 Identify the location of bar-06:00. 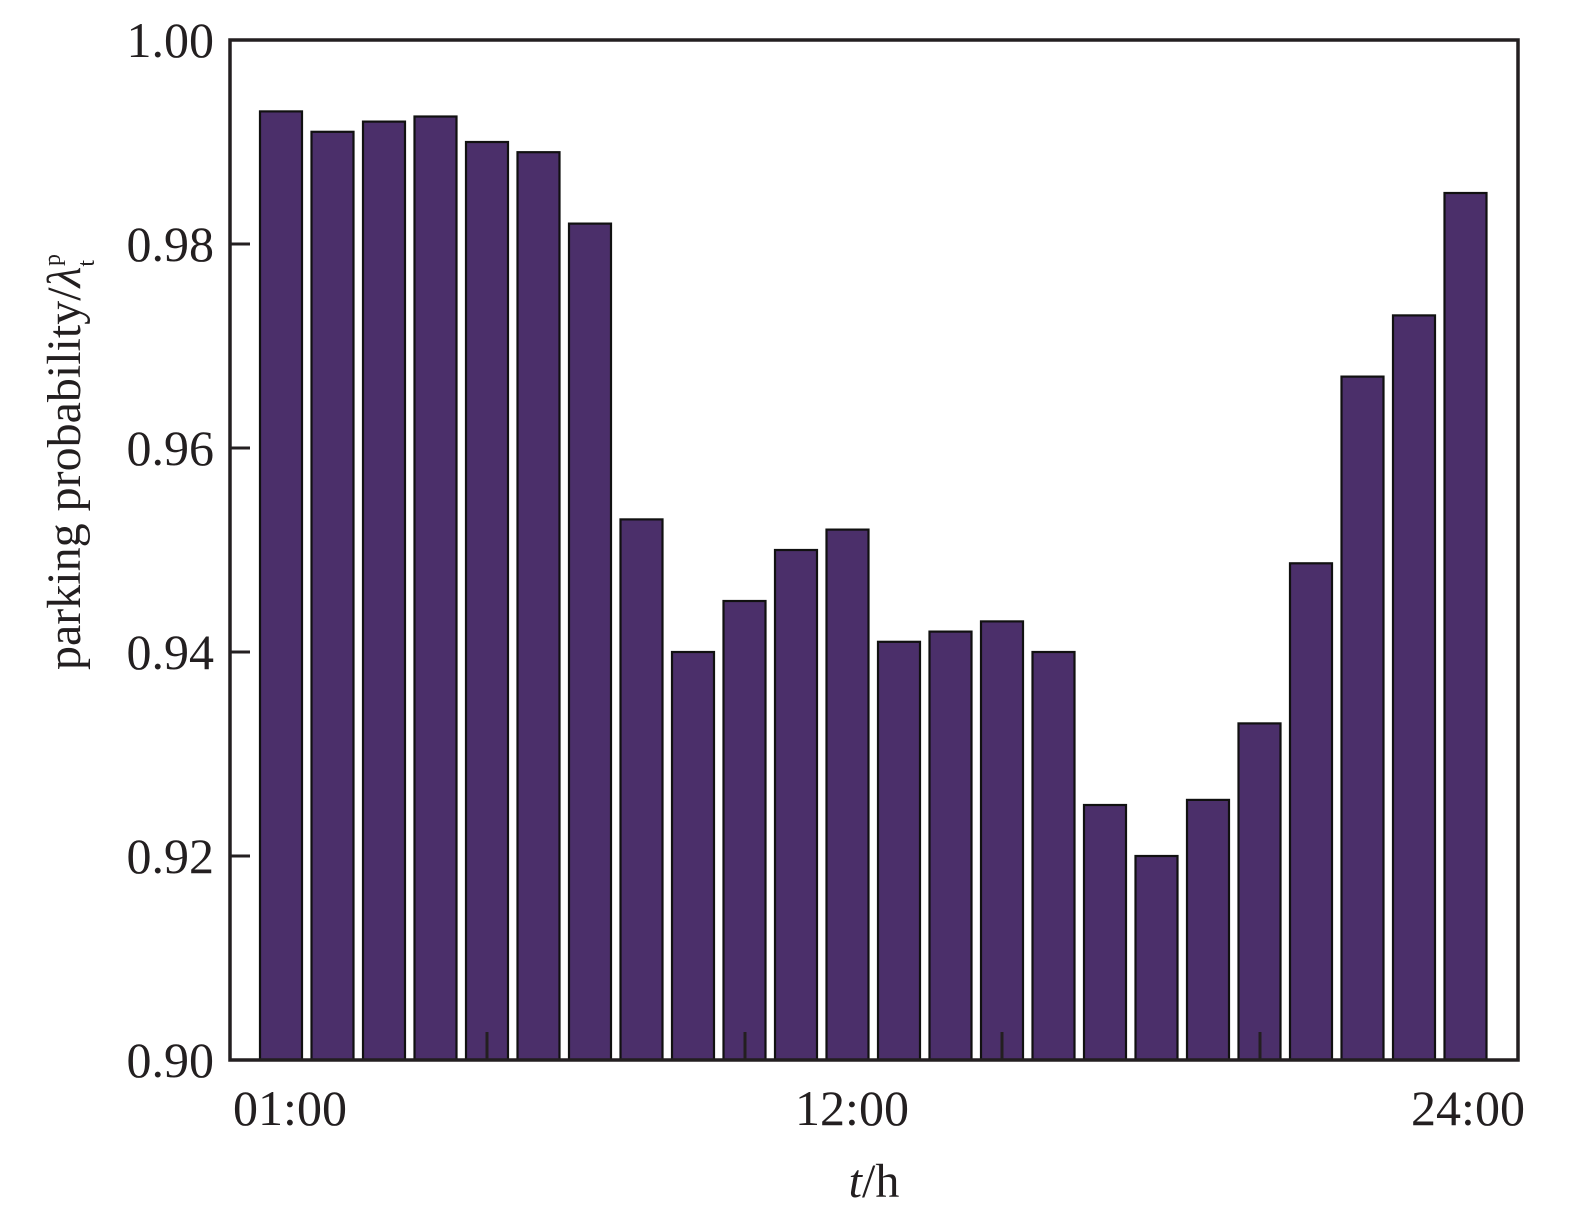
(538, 606).